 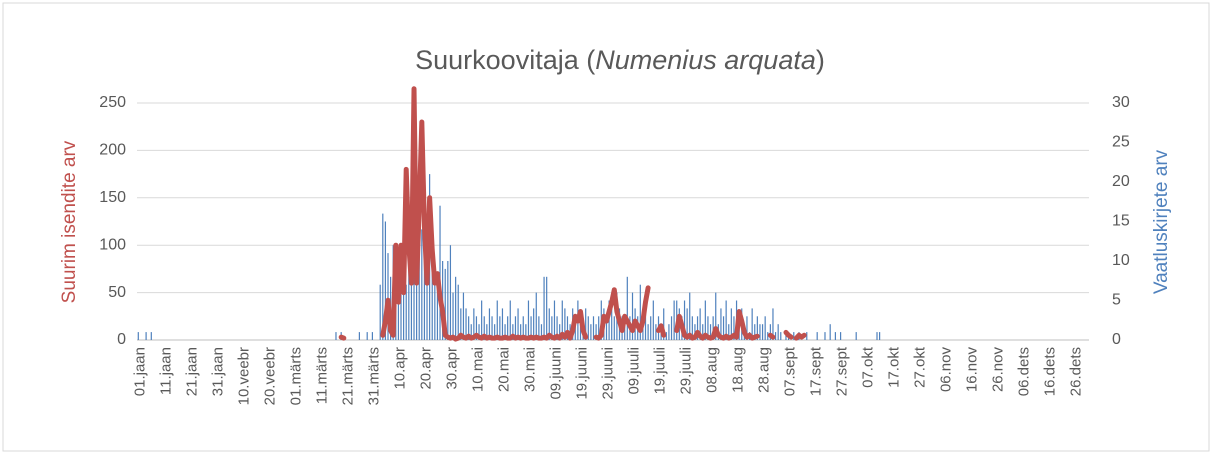 What do you see at coordinates (581, 373) in the screenshot?
I see `x-tick-label: 19.juuni` at bounding box center [581, 373].